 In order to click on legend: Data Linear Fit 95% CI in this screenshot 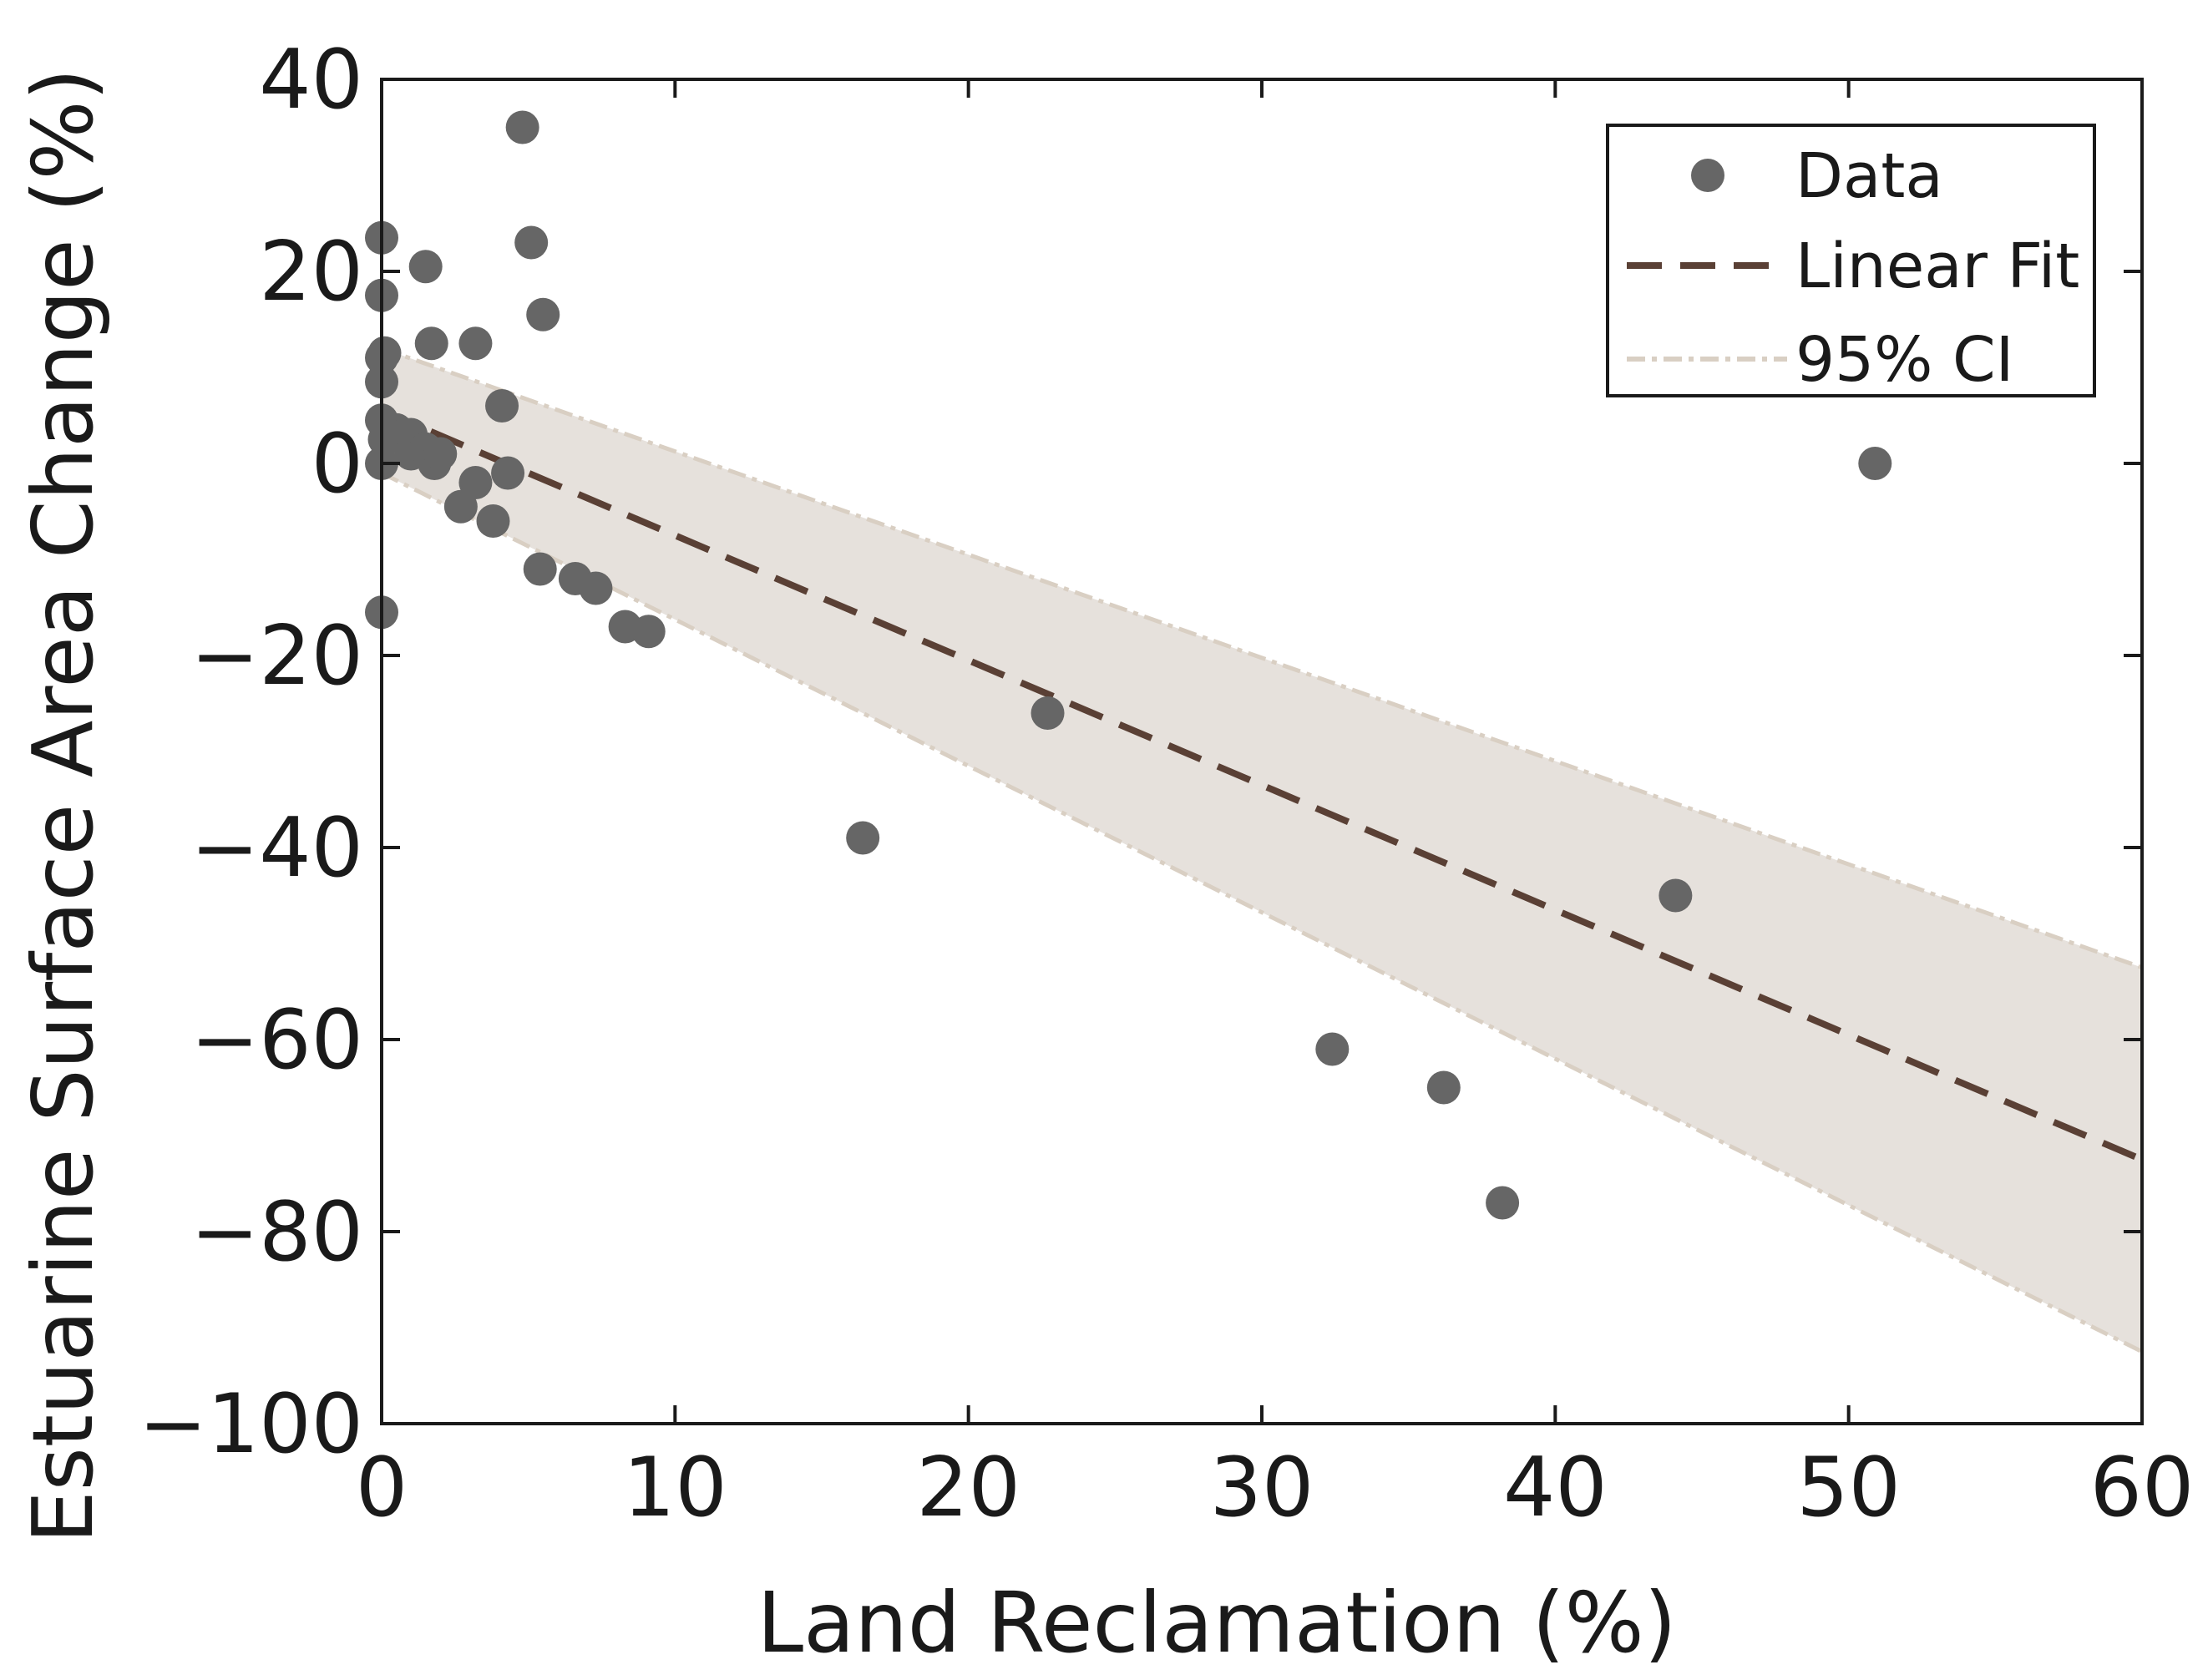, I will do `click(1851, 260)`.